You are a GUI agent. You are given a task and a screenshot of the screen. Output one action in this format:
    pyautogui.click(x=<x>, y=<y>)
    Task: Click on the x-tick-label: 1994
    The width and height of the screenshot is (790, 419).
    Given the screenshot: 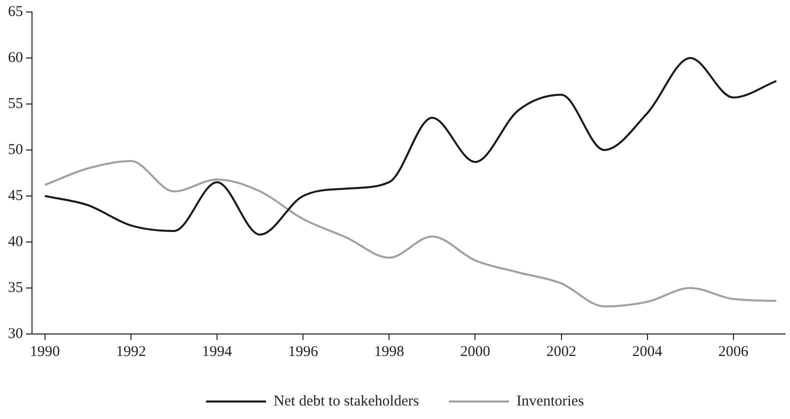 What is the action you would take?
    pyautogui.click(x=217, y=352)
    